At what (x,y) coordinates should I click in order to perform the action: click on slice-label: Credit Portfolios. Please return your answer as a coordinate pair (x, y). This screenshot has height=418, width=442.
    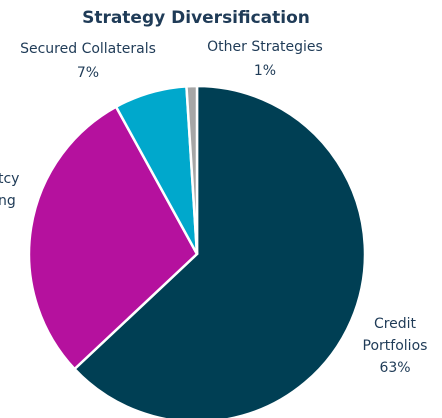
    Looking at the image, I should click on (395, 335).